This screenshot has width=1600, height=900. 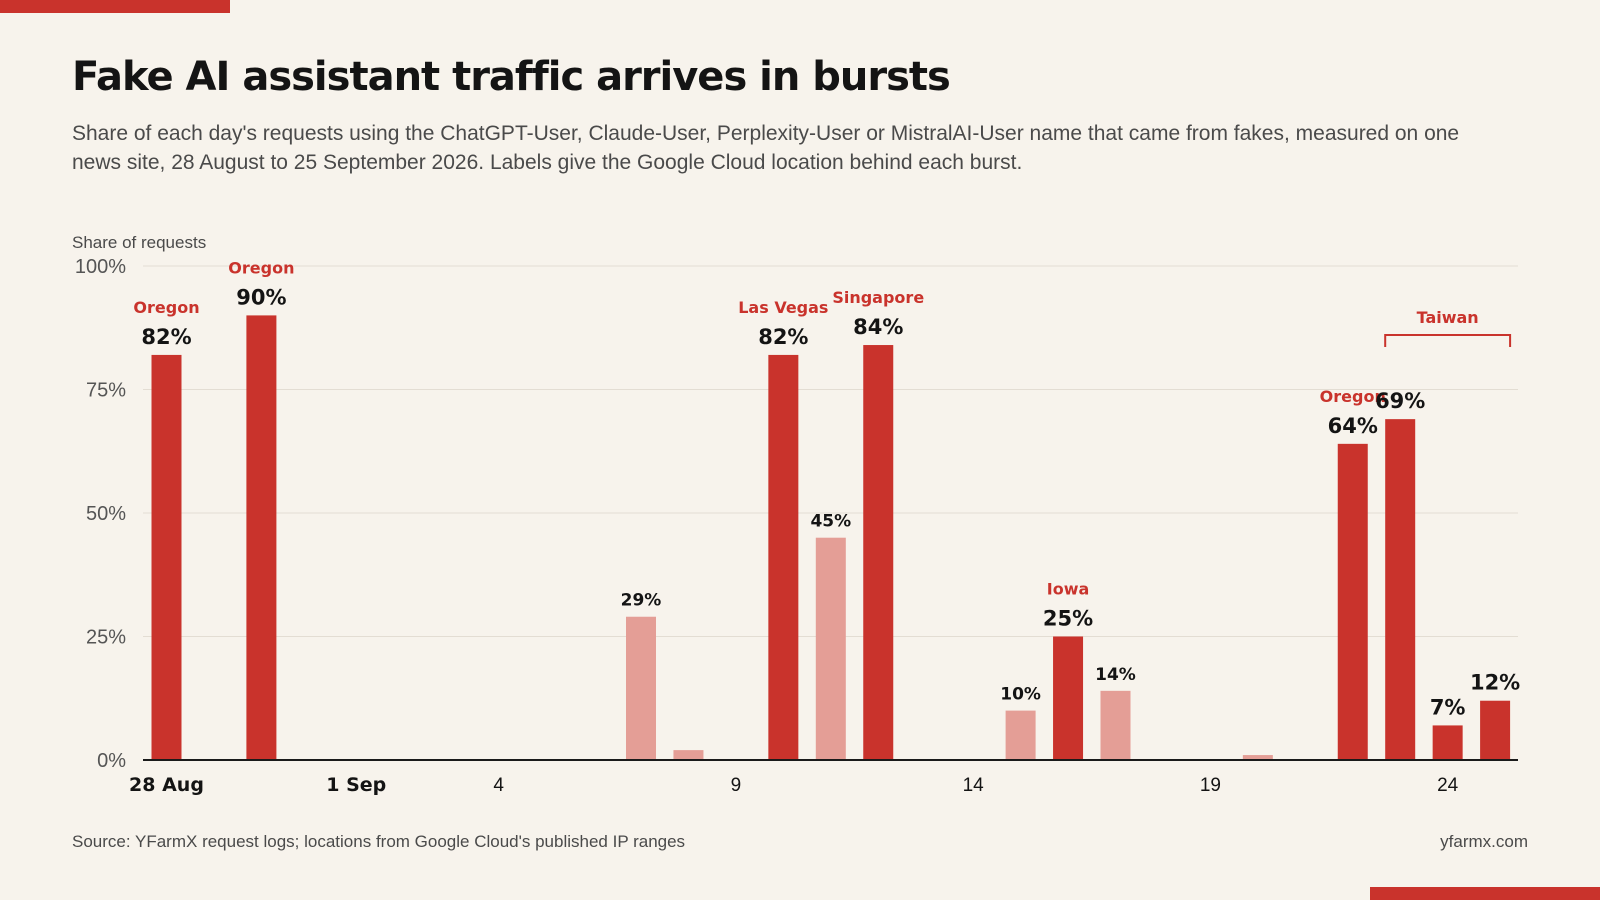 What do you see at coordinates (106, 391) in the screenshot?
I see `y-tick-label: 75%` at bounding box center [106, 391].